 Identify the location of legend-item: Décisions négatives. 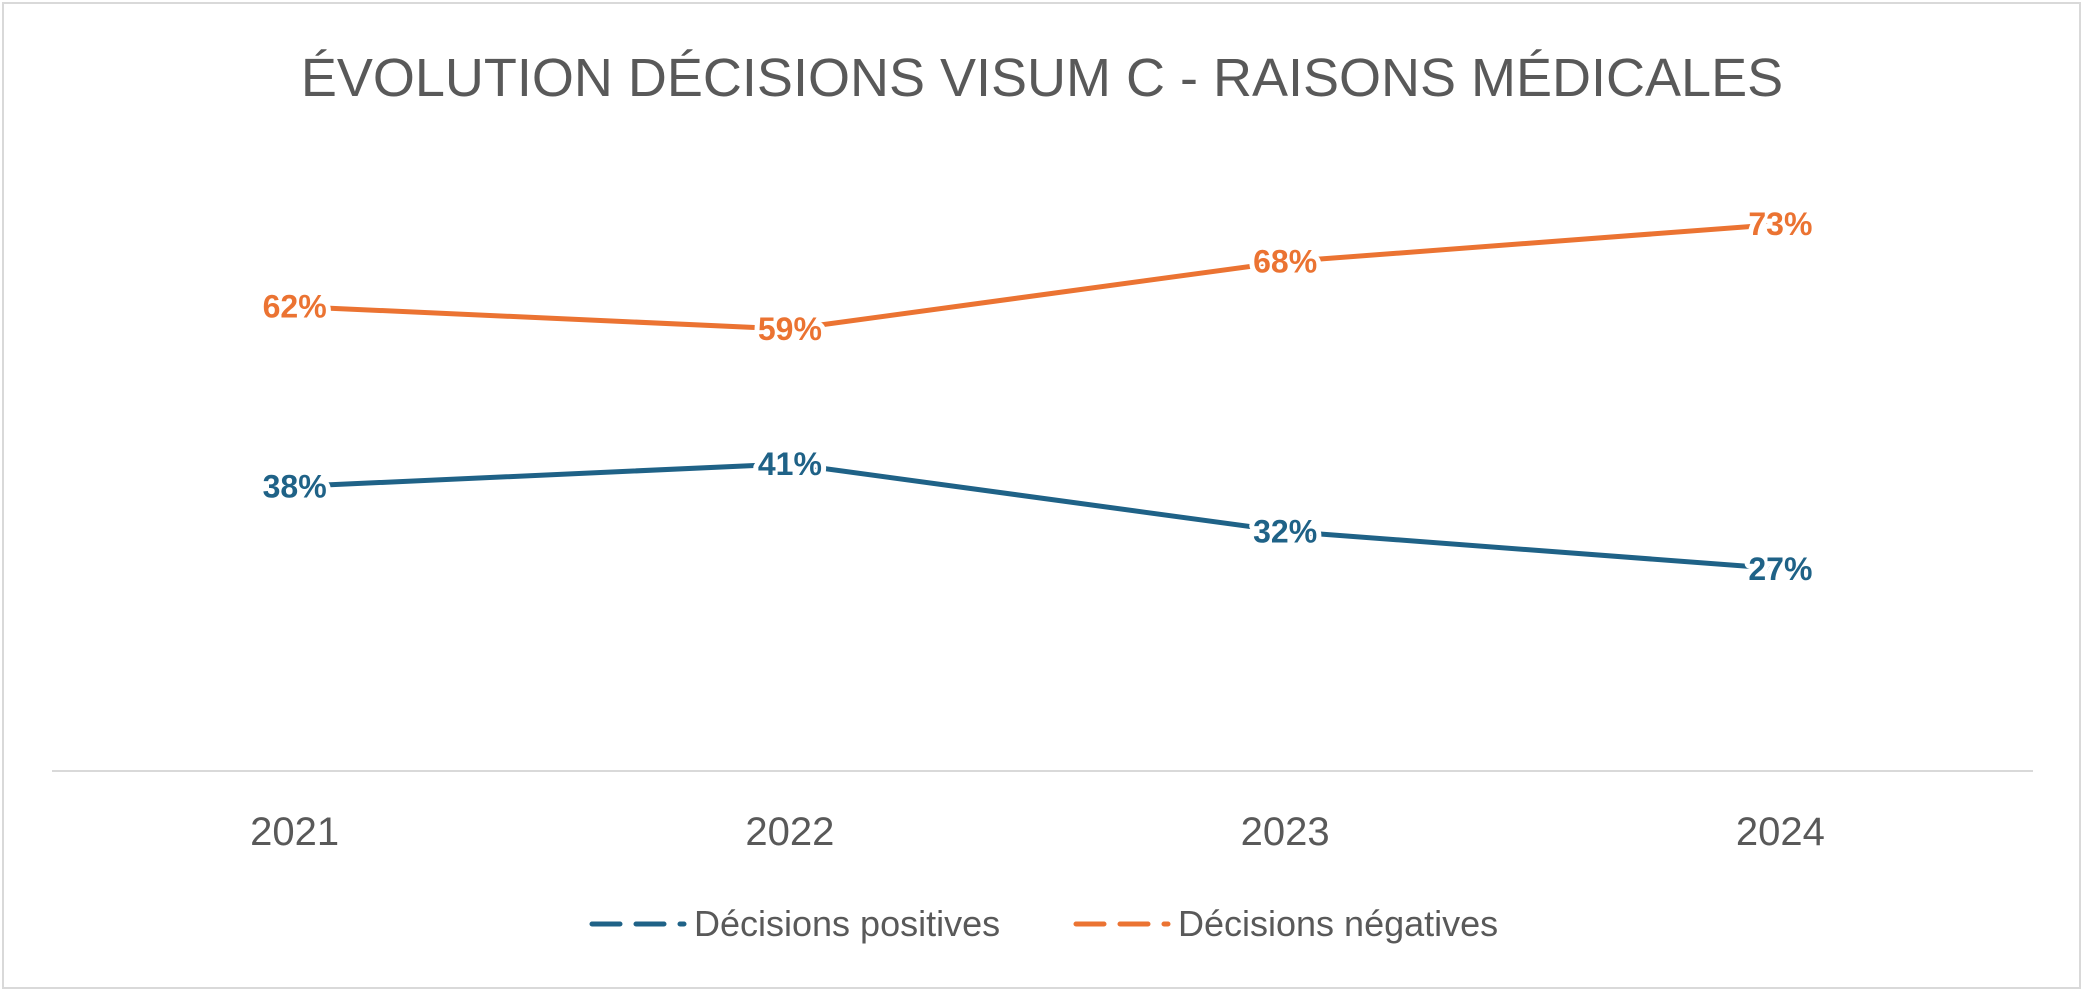
(1285, 923).